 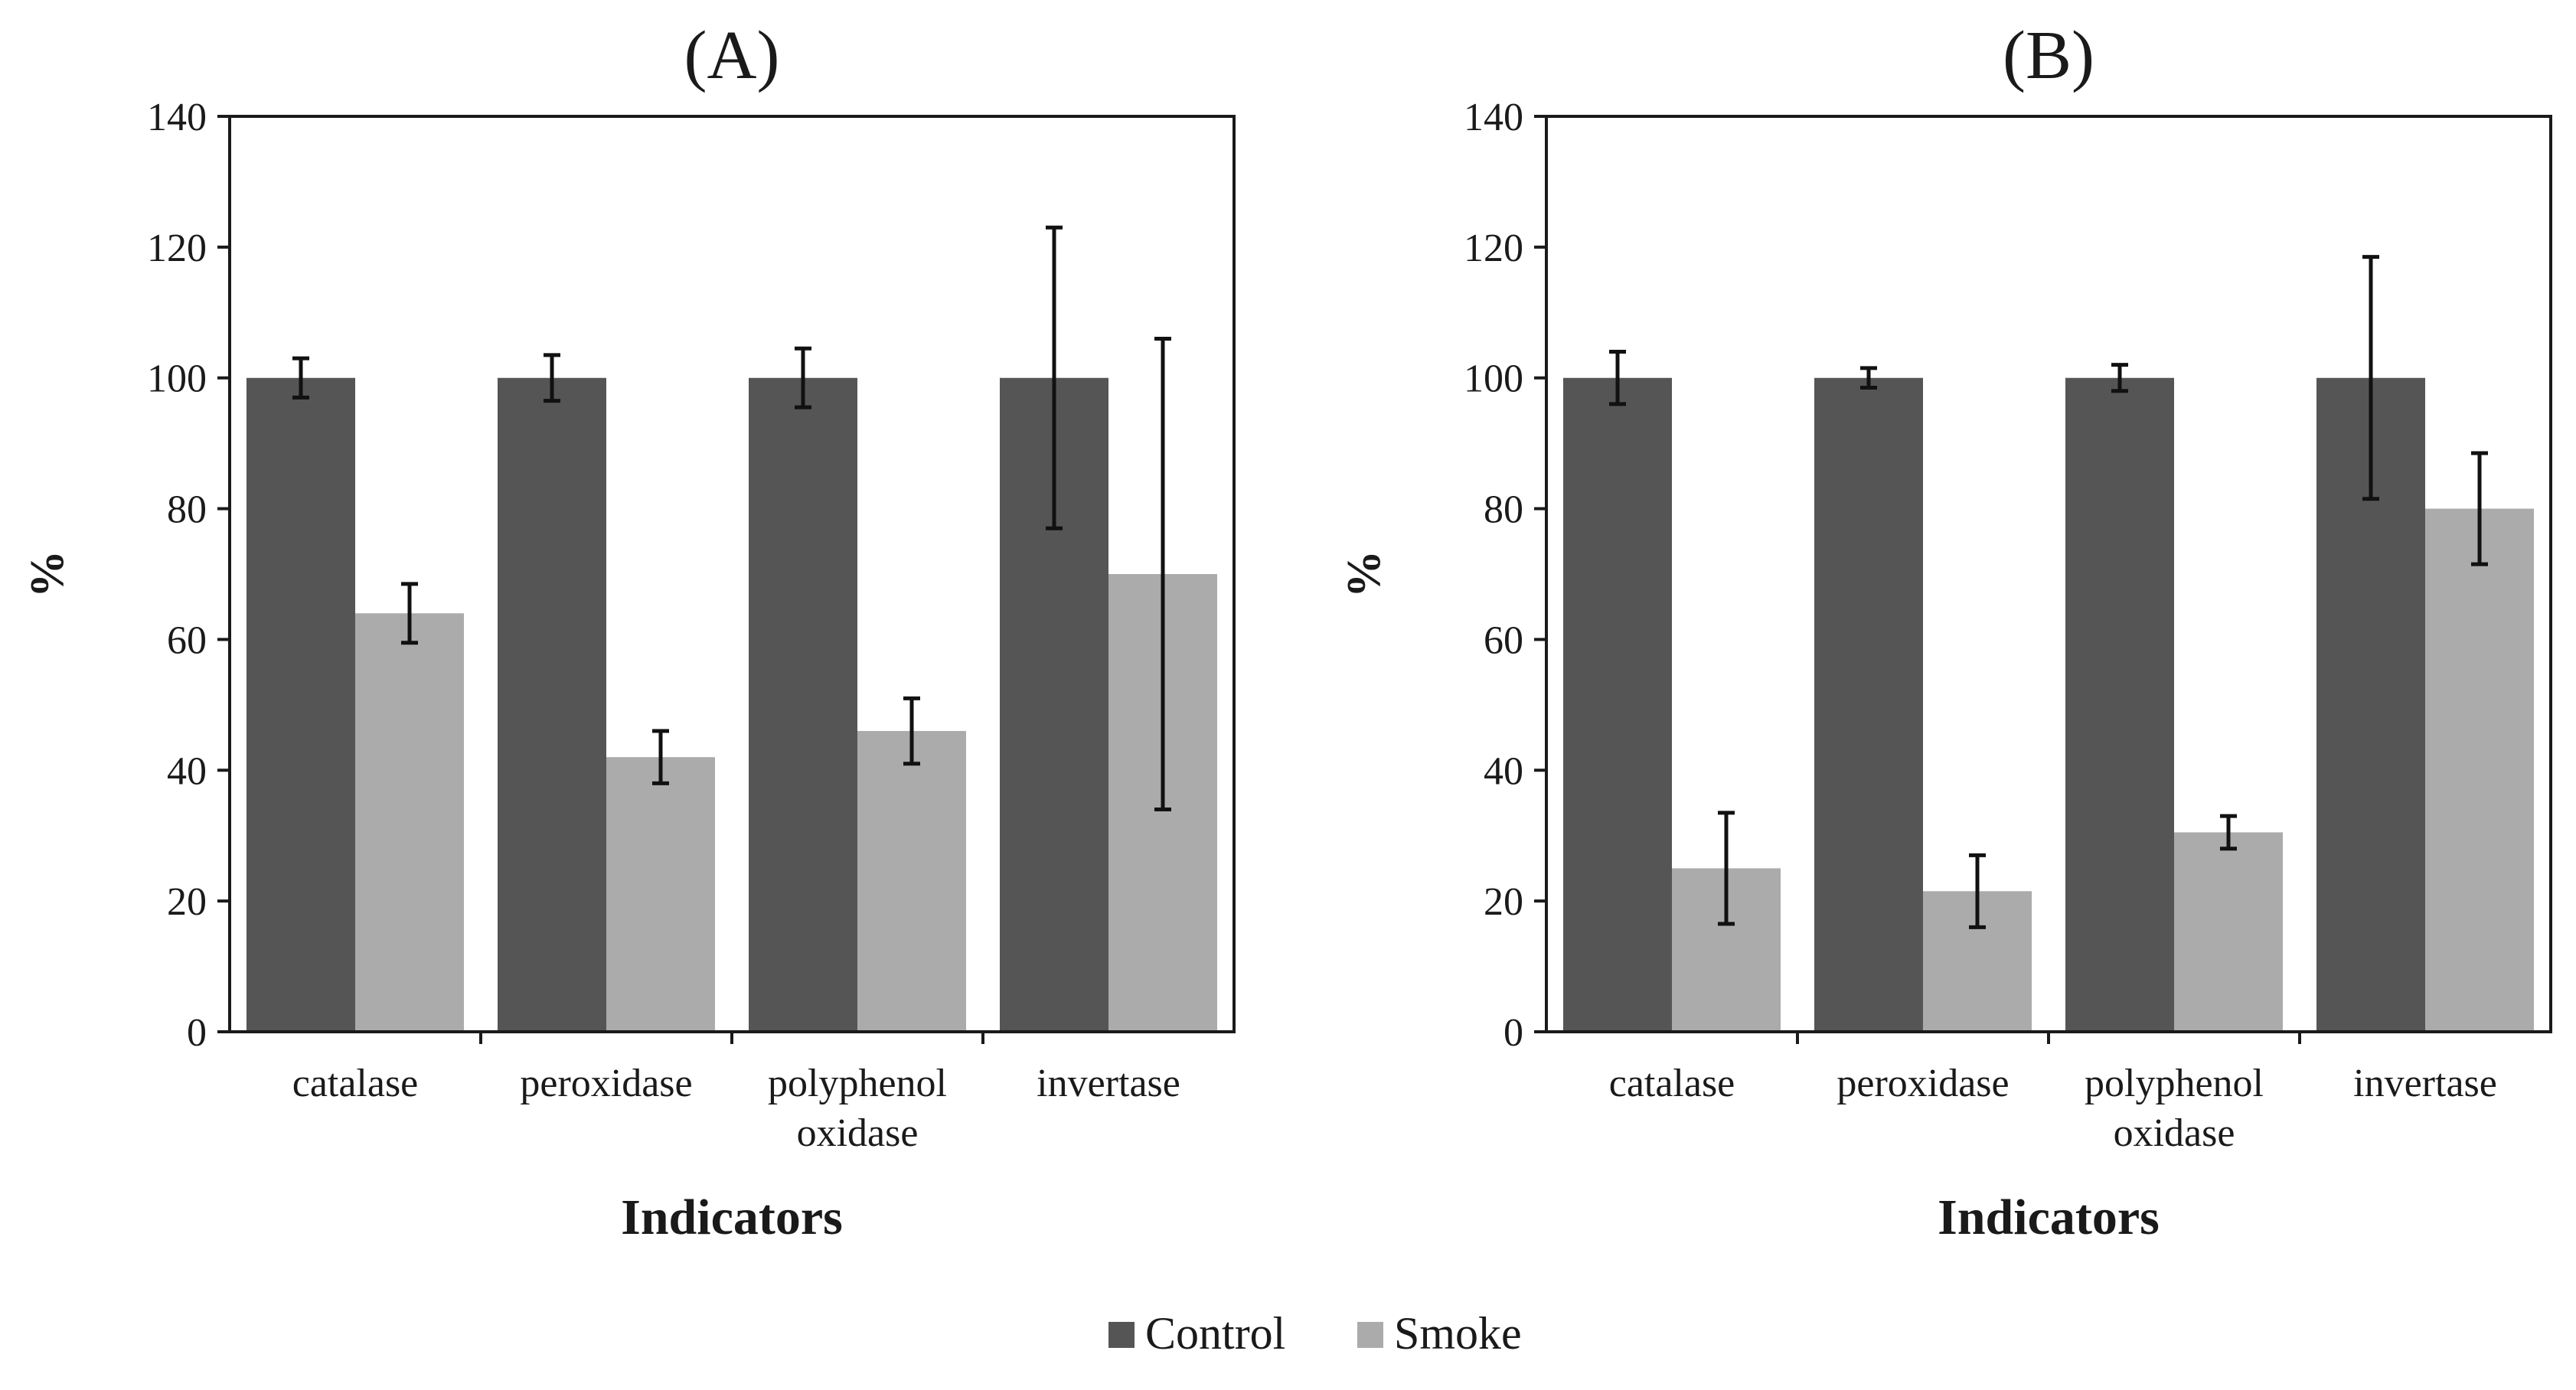 I want to click on panel-title: (B), so click(x=2048, y=56).